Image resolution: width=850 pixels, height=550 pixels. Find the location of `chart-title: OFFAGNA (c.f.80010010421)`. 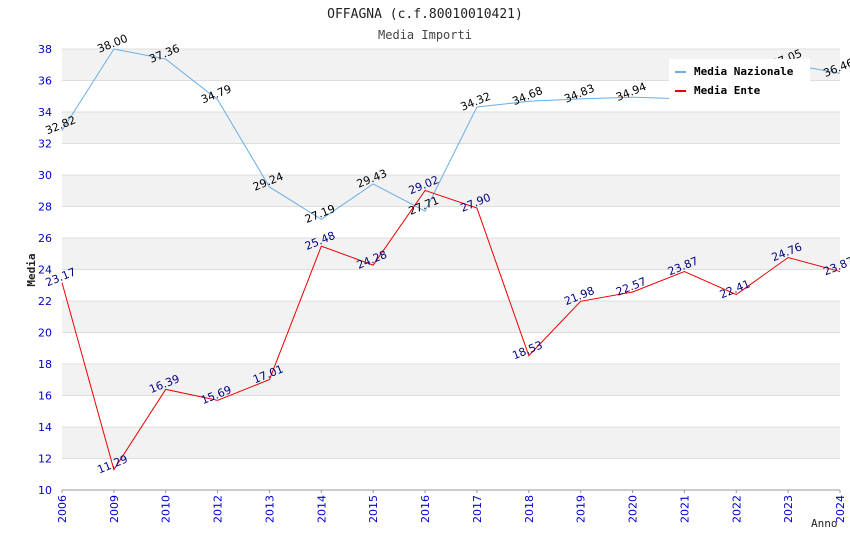

chart-title: OFFAGNA (c.f.80010010421) is located at coordinates (425, 14).